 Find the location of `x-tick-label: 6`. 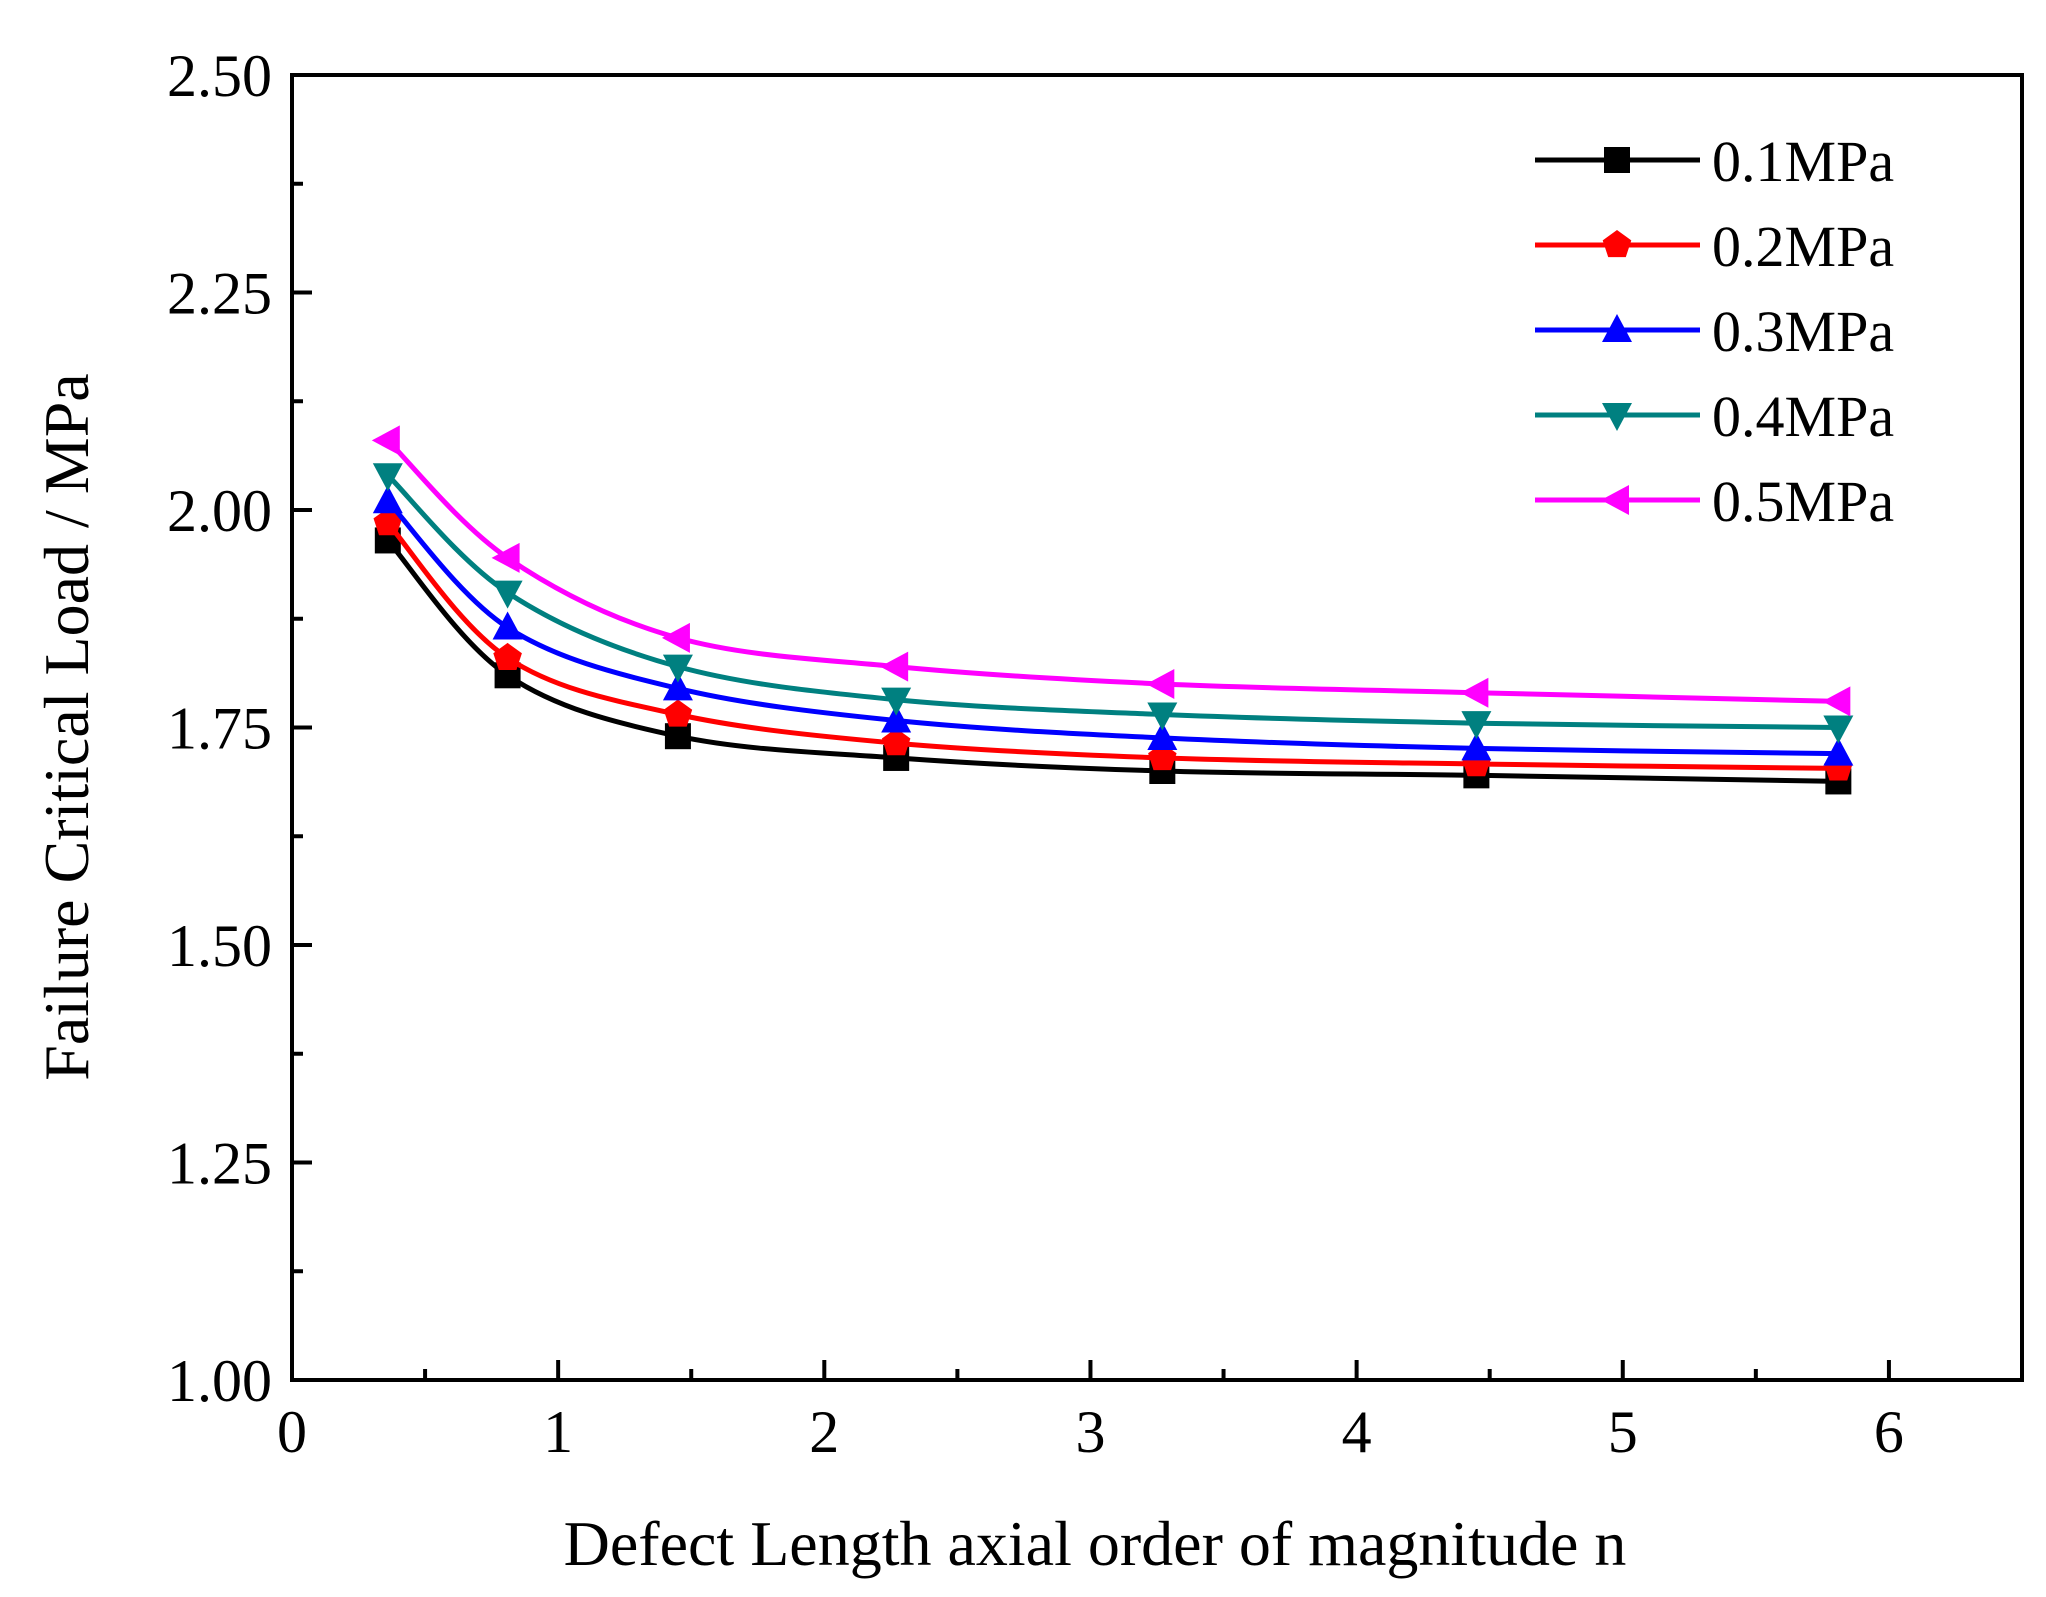

x-tick-label: 6 is located at coordinates (1889, 1432).